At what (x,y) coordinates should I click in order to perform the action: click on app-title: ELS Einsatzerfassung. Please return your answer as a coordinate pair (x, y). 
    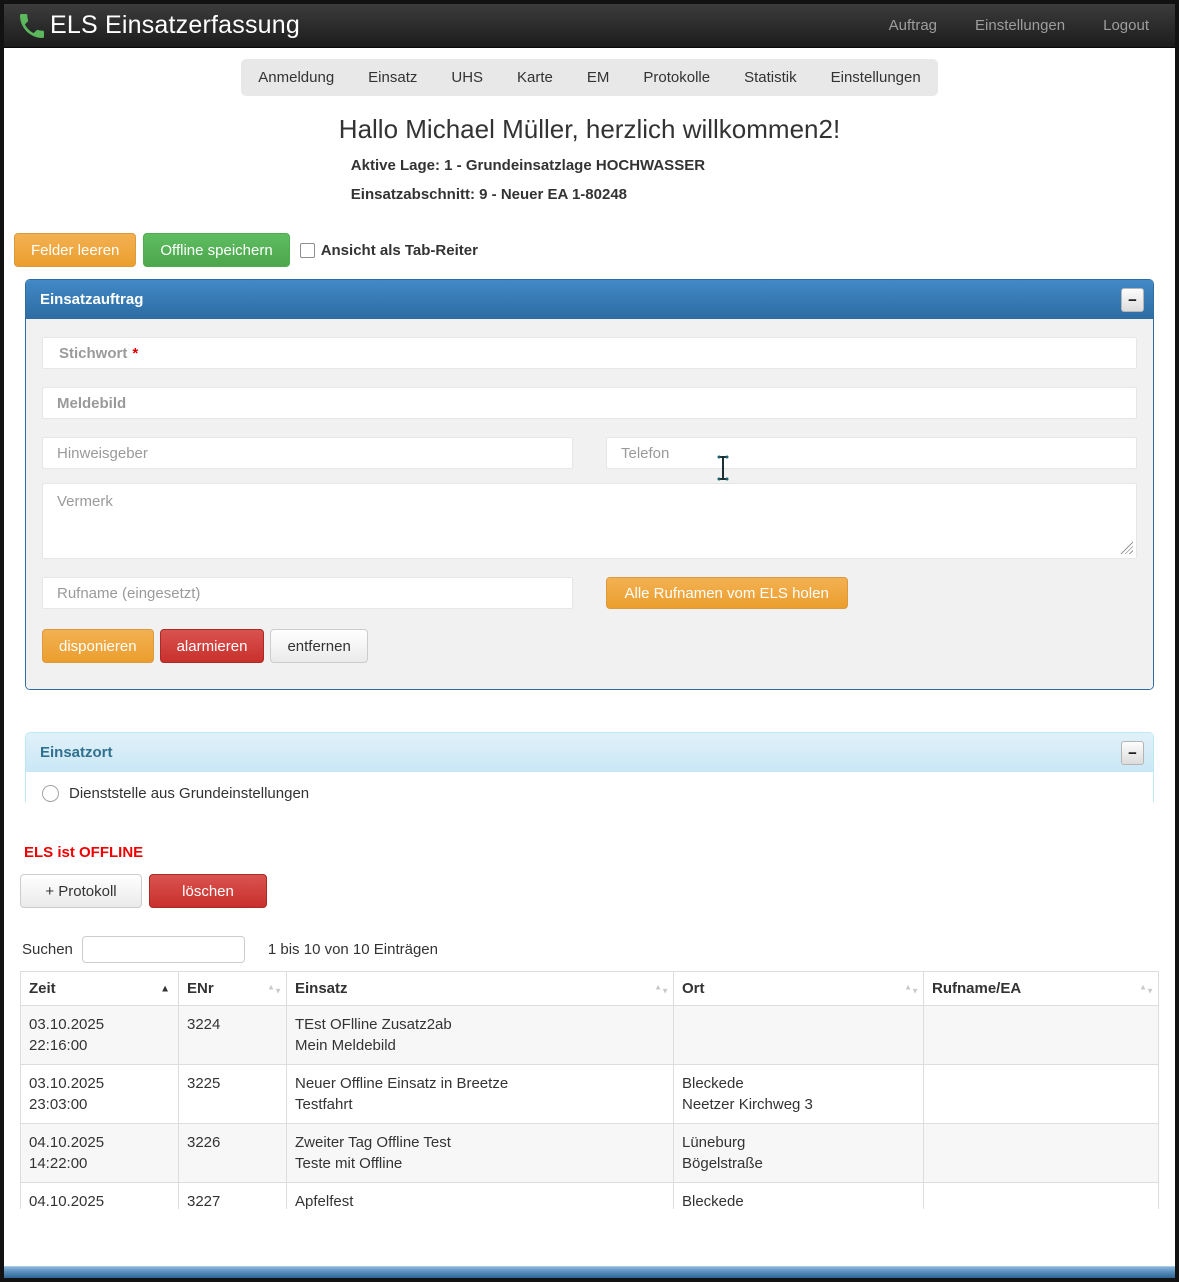
    Looking at the image, I should click on (175, 25).